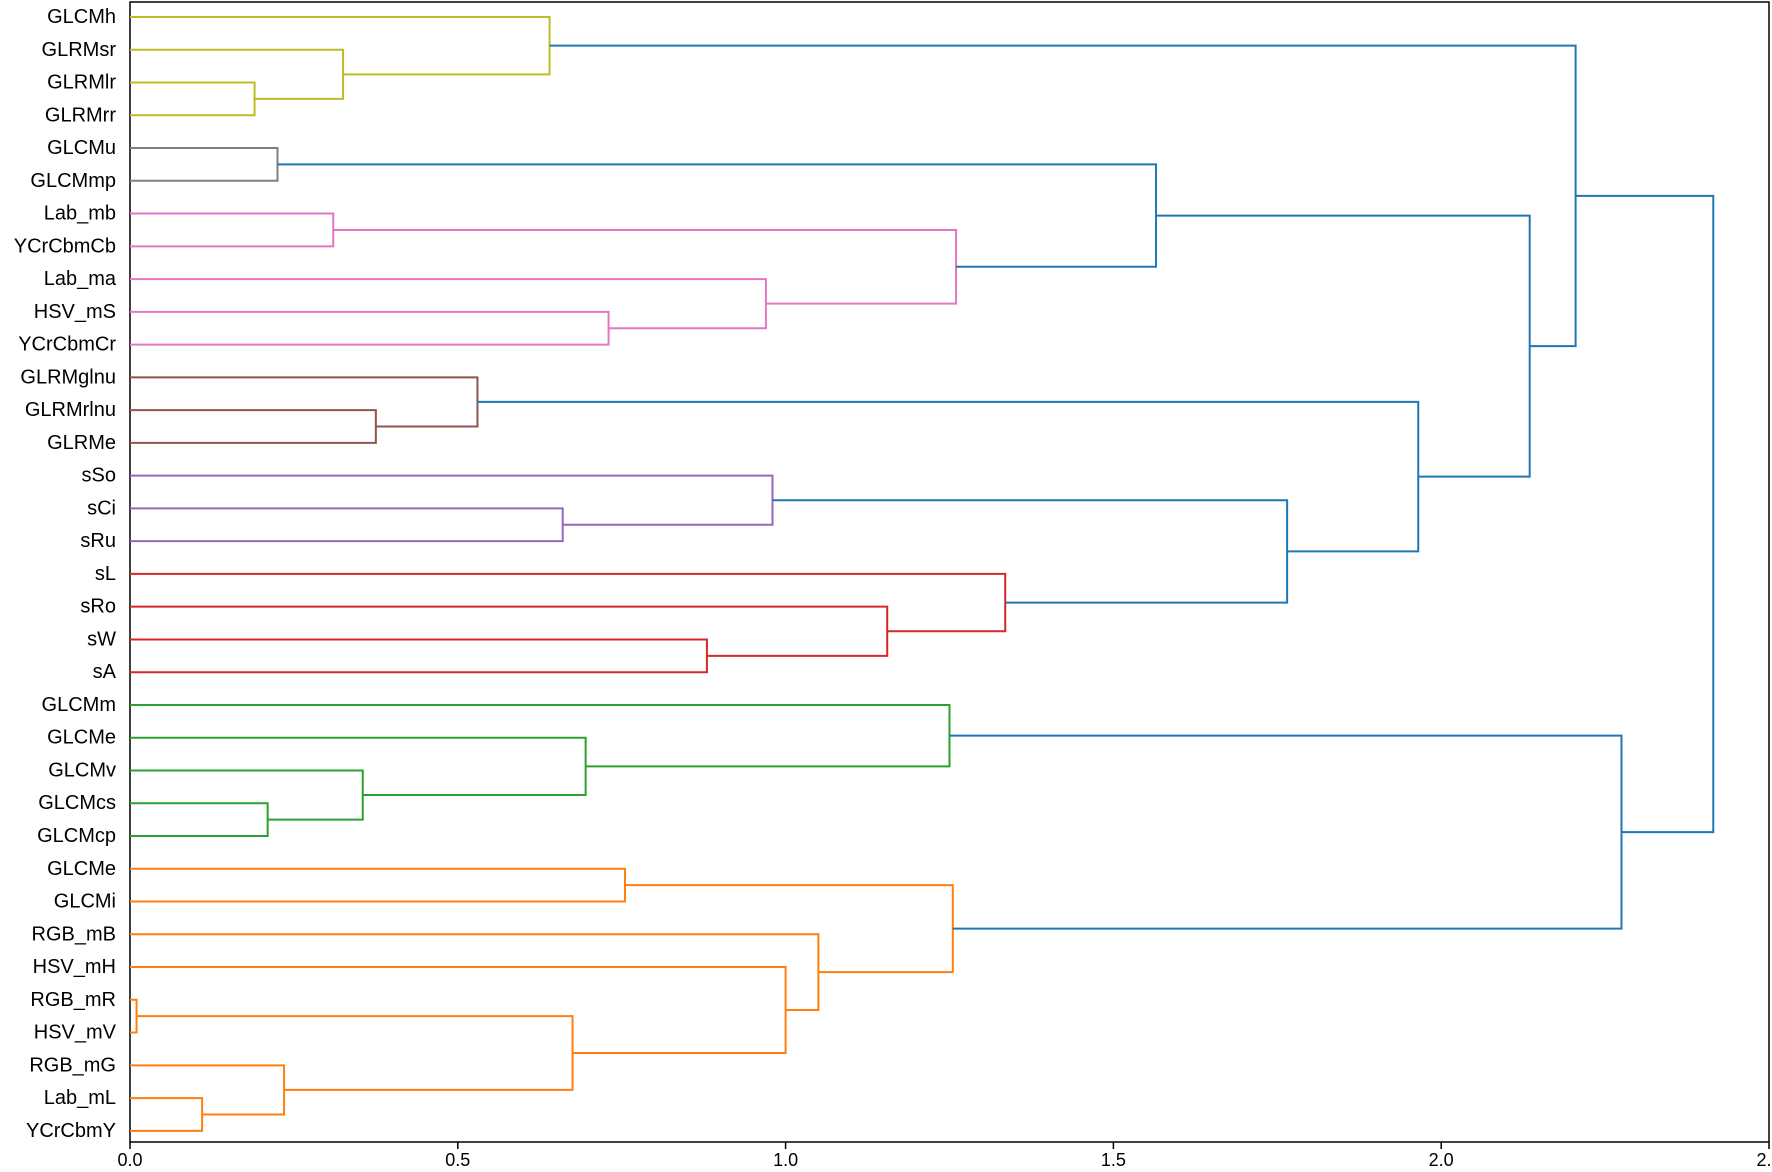 Image resolution: width=1772 pixels, height=1172 pixels. What do you see at coordinates (71, 1131) in the screenshot?
I see `leaf-label: YCrCbmY` at bounding box center [71, 1131].